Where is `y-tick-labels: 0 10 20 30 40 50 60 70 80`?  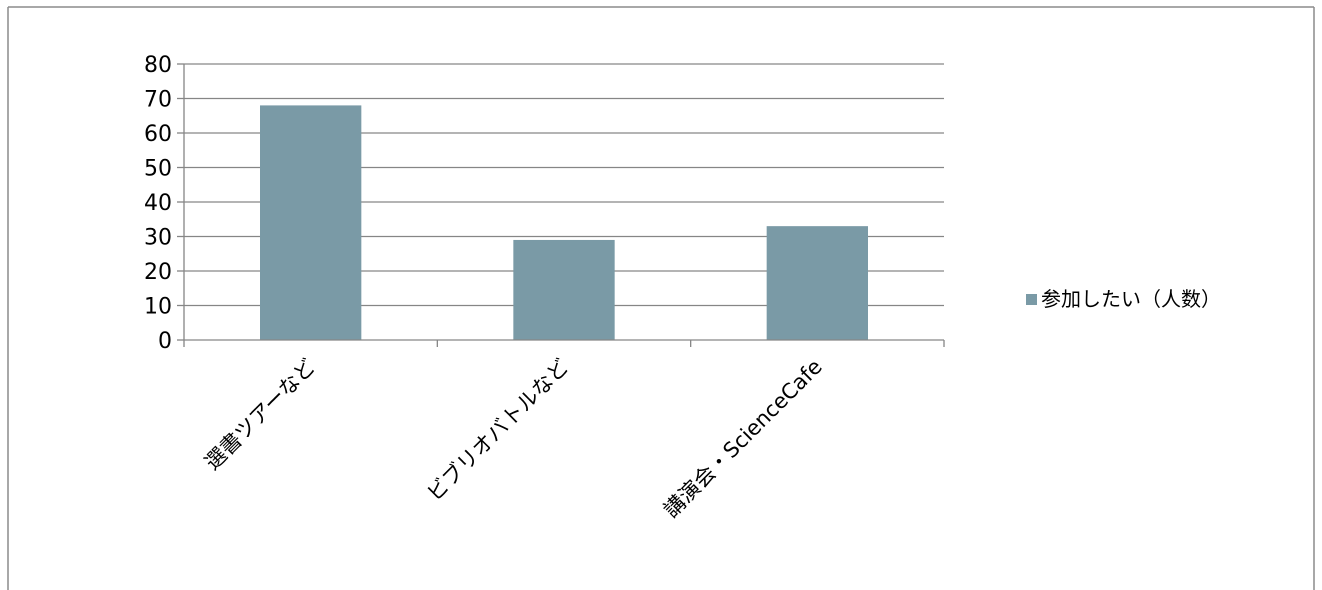
y-tick-labels: 0 10 20 30 40 50 60 70 80 is located at coordinates (158, 203).